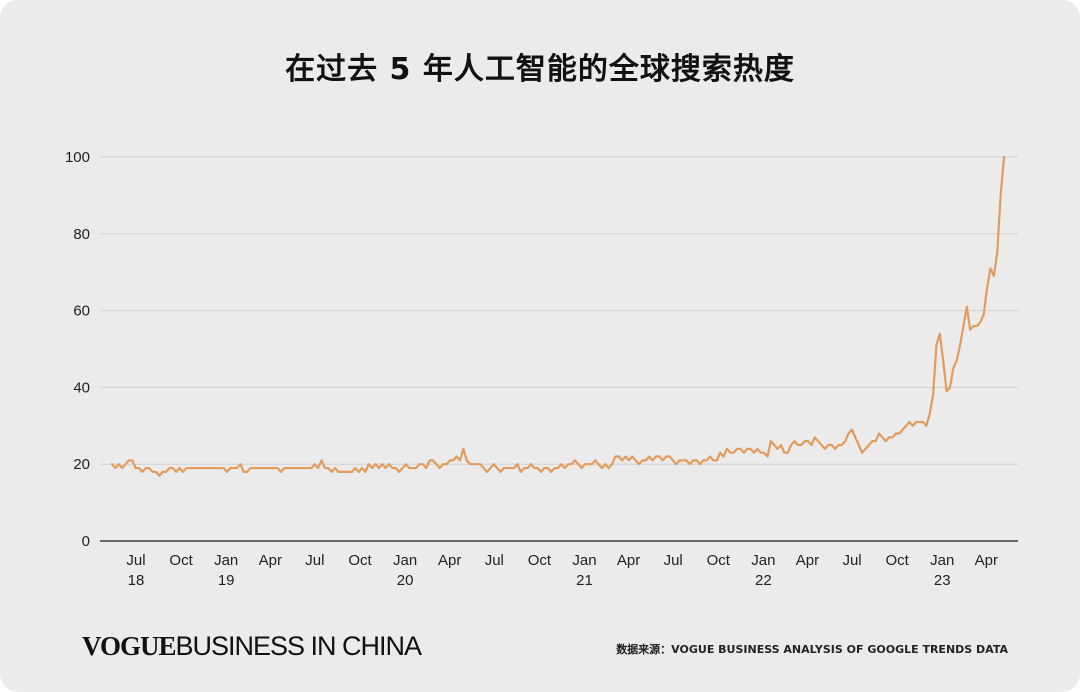  What do you see at coordinates (540, 69) in the screenshot?
I see `chart-title: 在过去 5 年人工智能的全球搜索热度` at bounding box center [540, 69].